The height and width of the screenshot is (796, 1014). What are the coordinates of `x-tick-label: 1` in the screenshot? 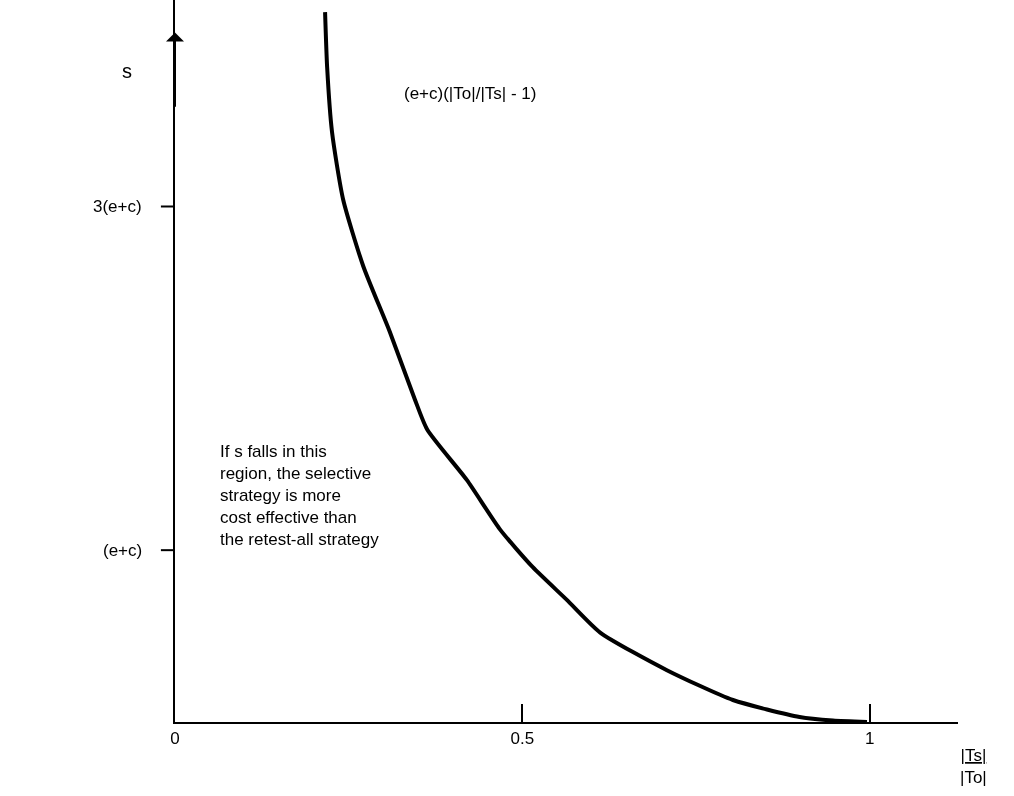 It's located at (870, 739).